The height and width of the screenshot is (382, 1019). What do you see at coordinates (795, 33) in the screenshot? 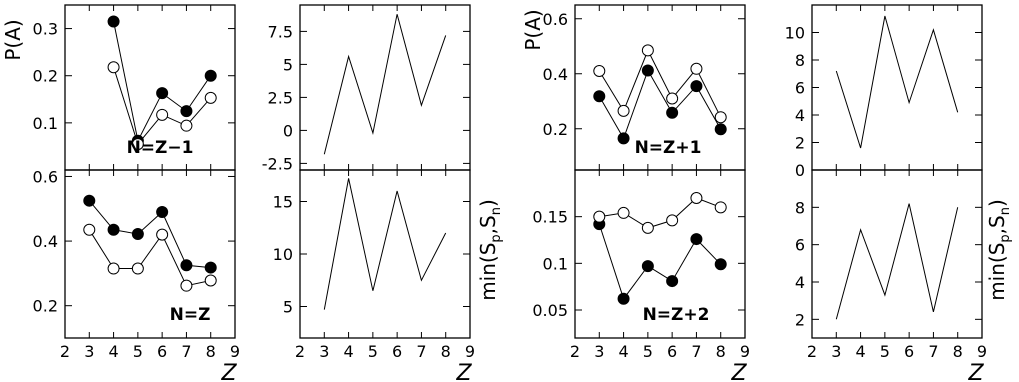
I see `y-tick-label: 10` at bounding box center [795, 33].